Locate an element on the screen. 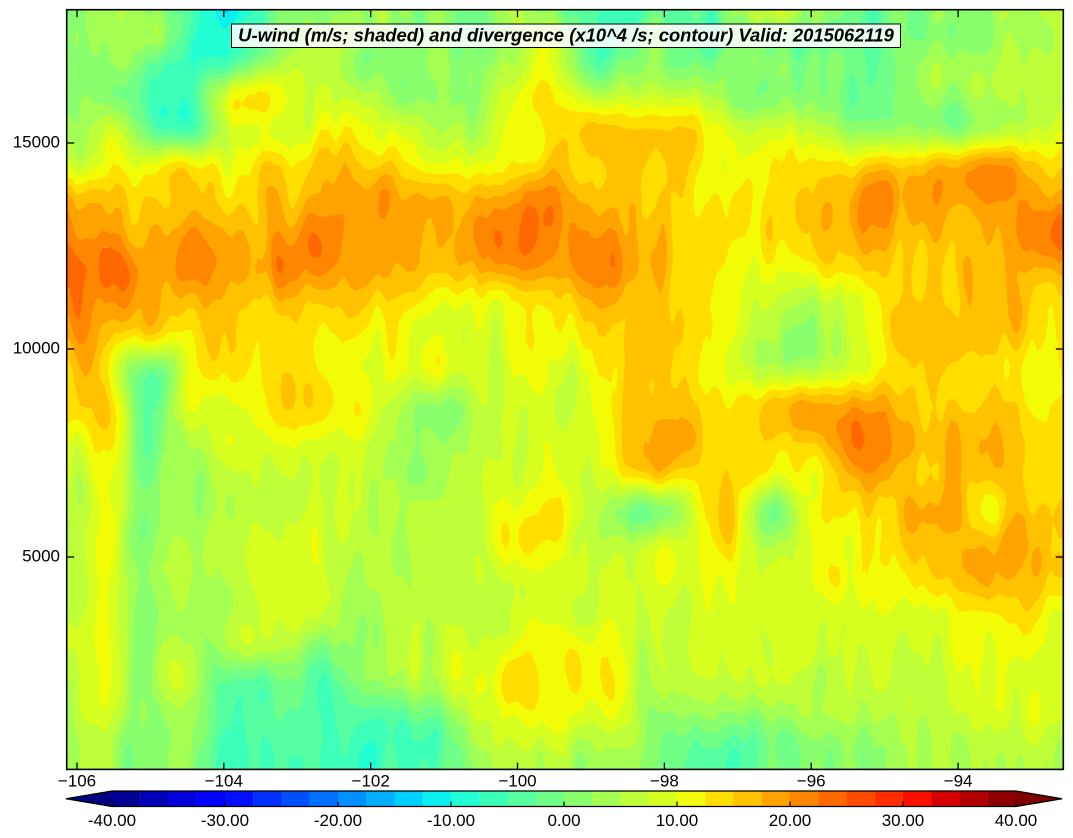  svg-text: 30.00 is located at coordinates (903, 820).